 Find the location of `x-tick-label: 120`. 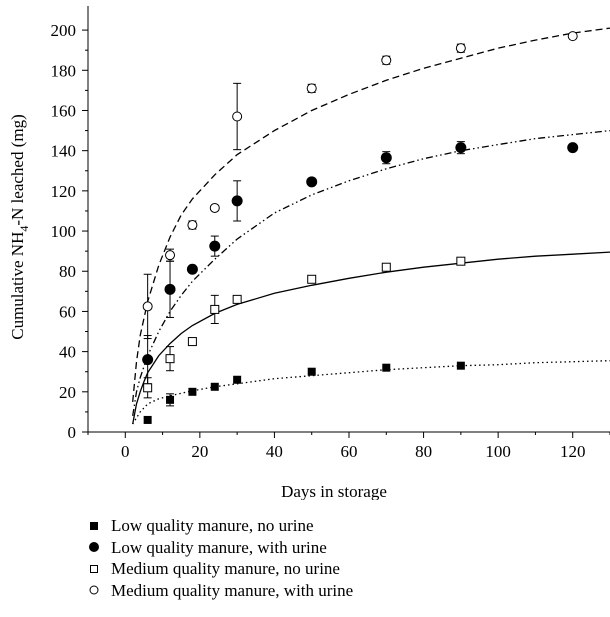

x-tick-label: 120 is located at coordinates (573, 451).